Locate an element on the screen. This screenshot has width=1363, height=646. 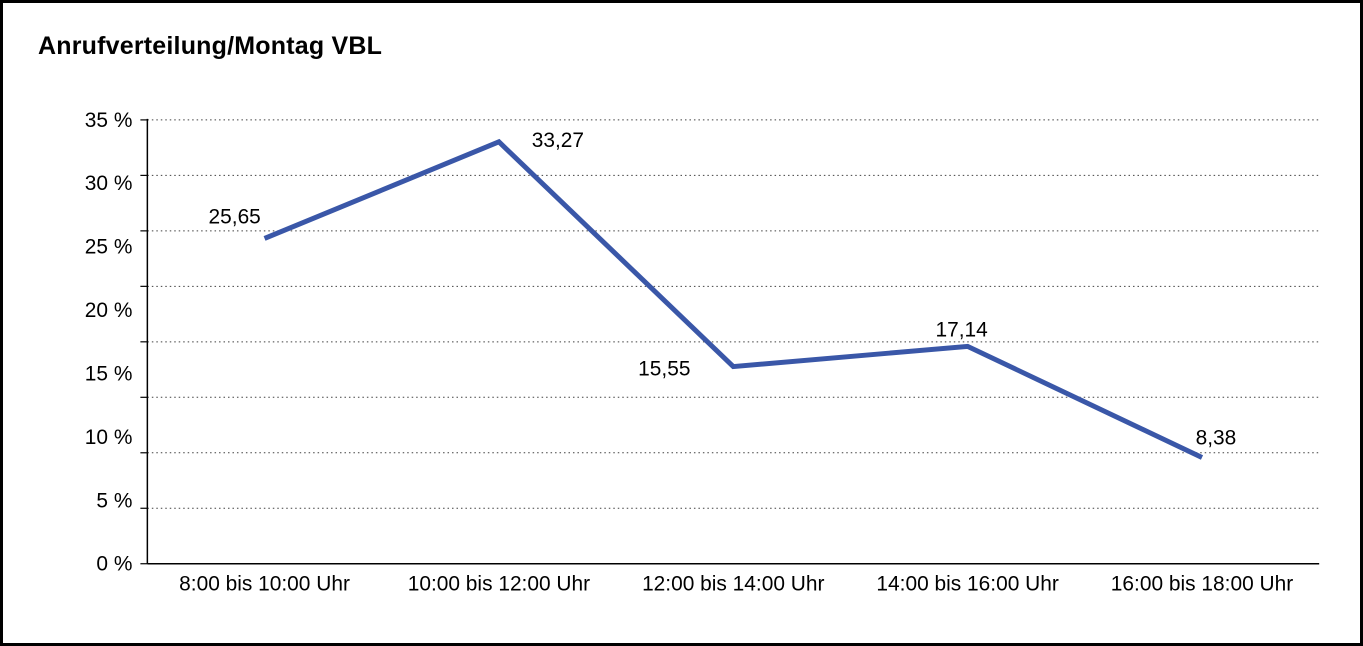
y-axis-tick-label: 15 % is located at coordinates (109, 374).